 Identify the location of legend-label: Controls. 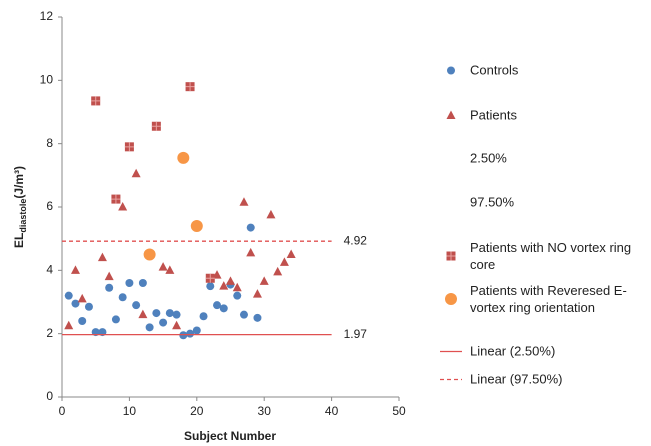
(494, 70).